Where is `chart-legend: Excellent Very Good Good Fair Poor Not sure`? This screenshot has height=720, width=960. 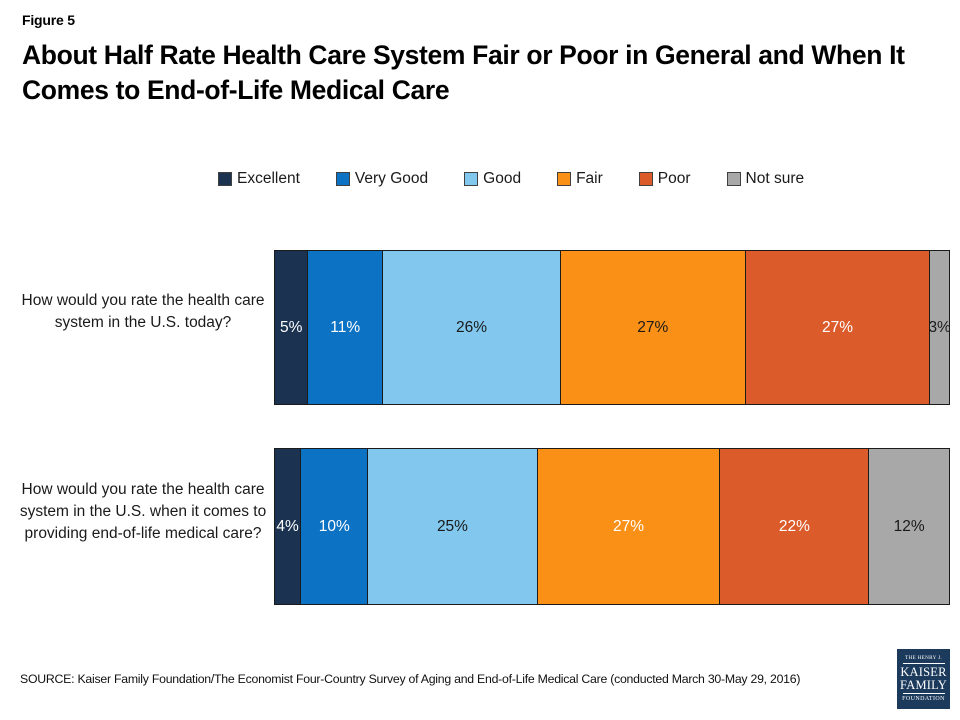
chart-legend: Excellent Very Good Good Fair Poor Not sure is located at coordinates (511, 179).